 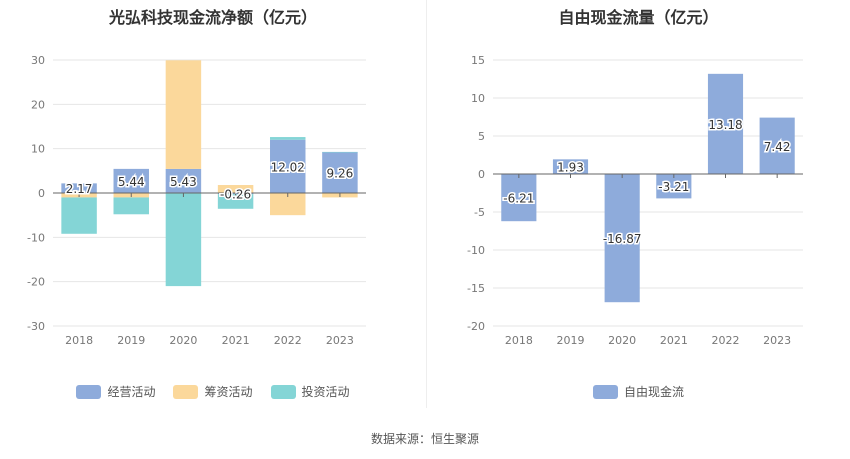 I want to click on legend-item: 经营活动, so click(x=115, y=391).